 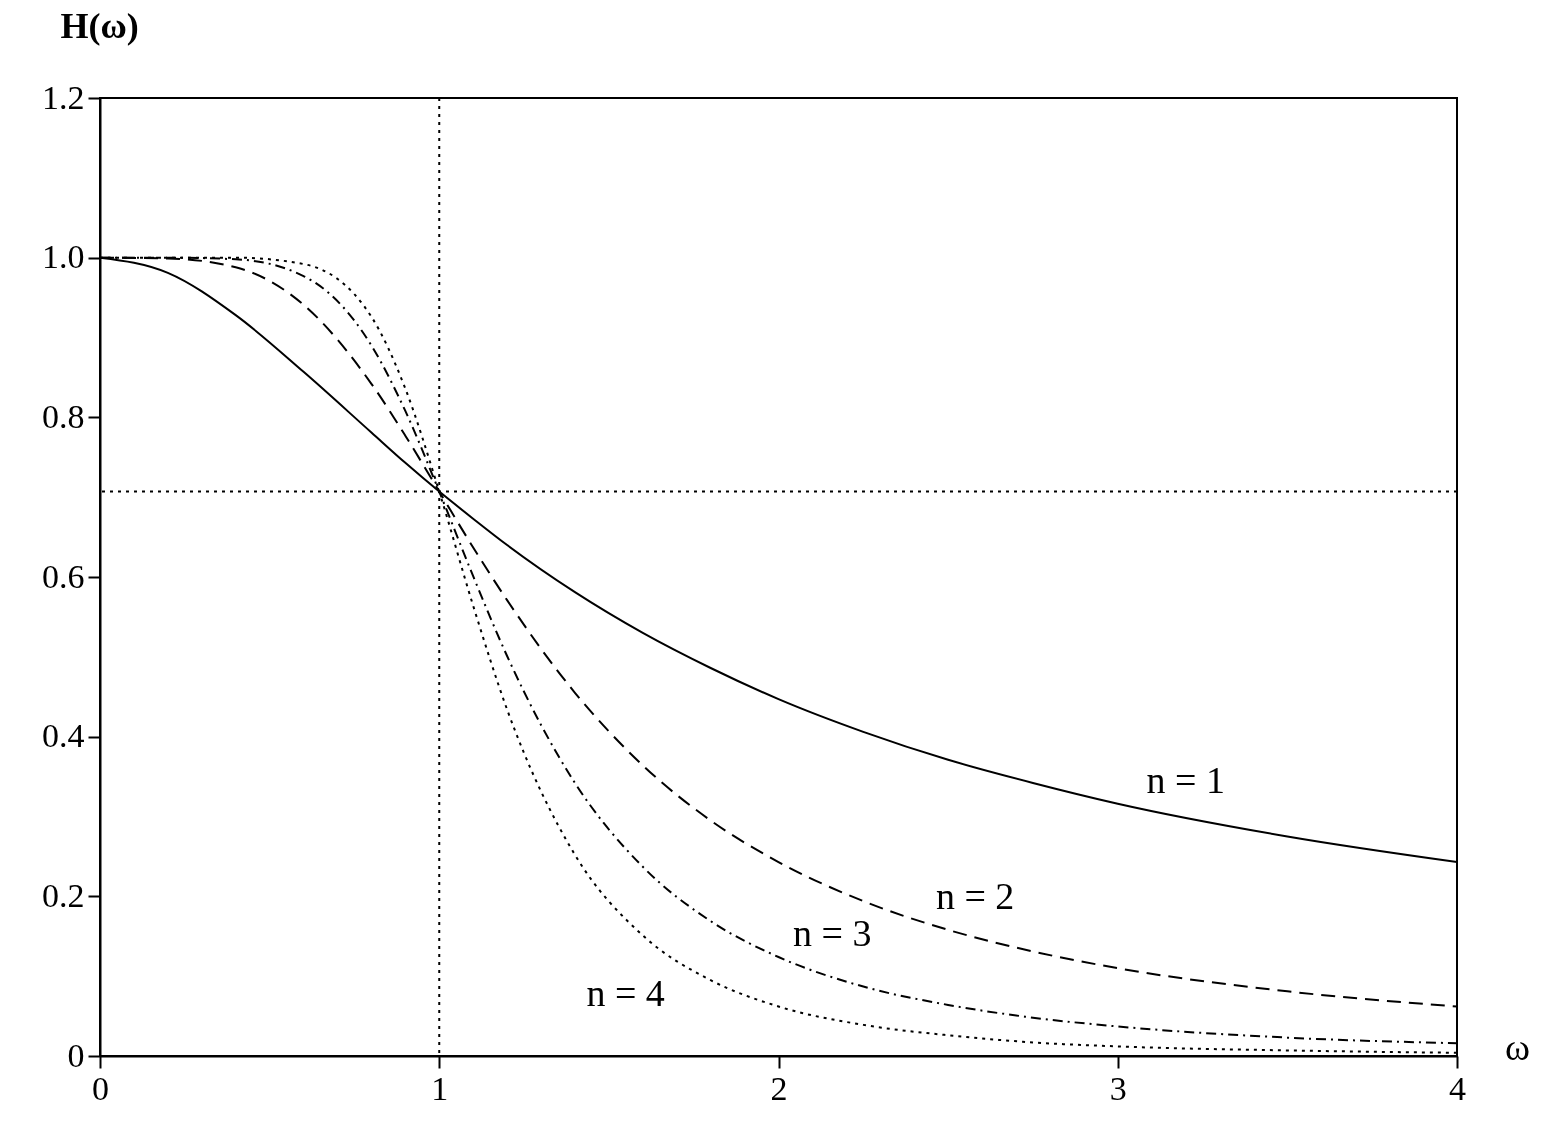 I want to click on y-tick-label: 0.6, so click(x=63, y=576).